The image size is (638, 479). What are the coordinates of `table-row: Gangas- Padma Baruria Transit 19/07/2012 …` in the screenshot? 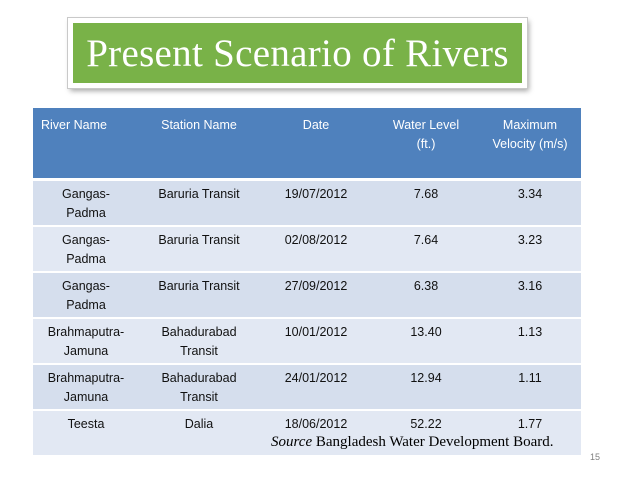 It's located at (307, 202).